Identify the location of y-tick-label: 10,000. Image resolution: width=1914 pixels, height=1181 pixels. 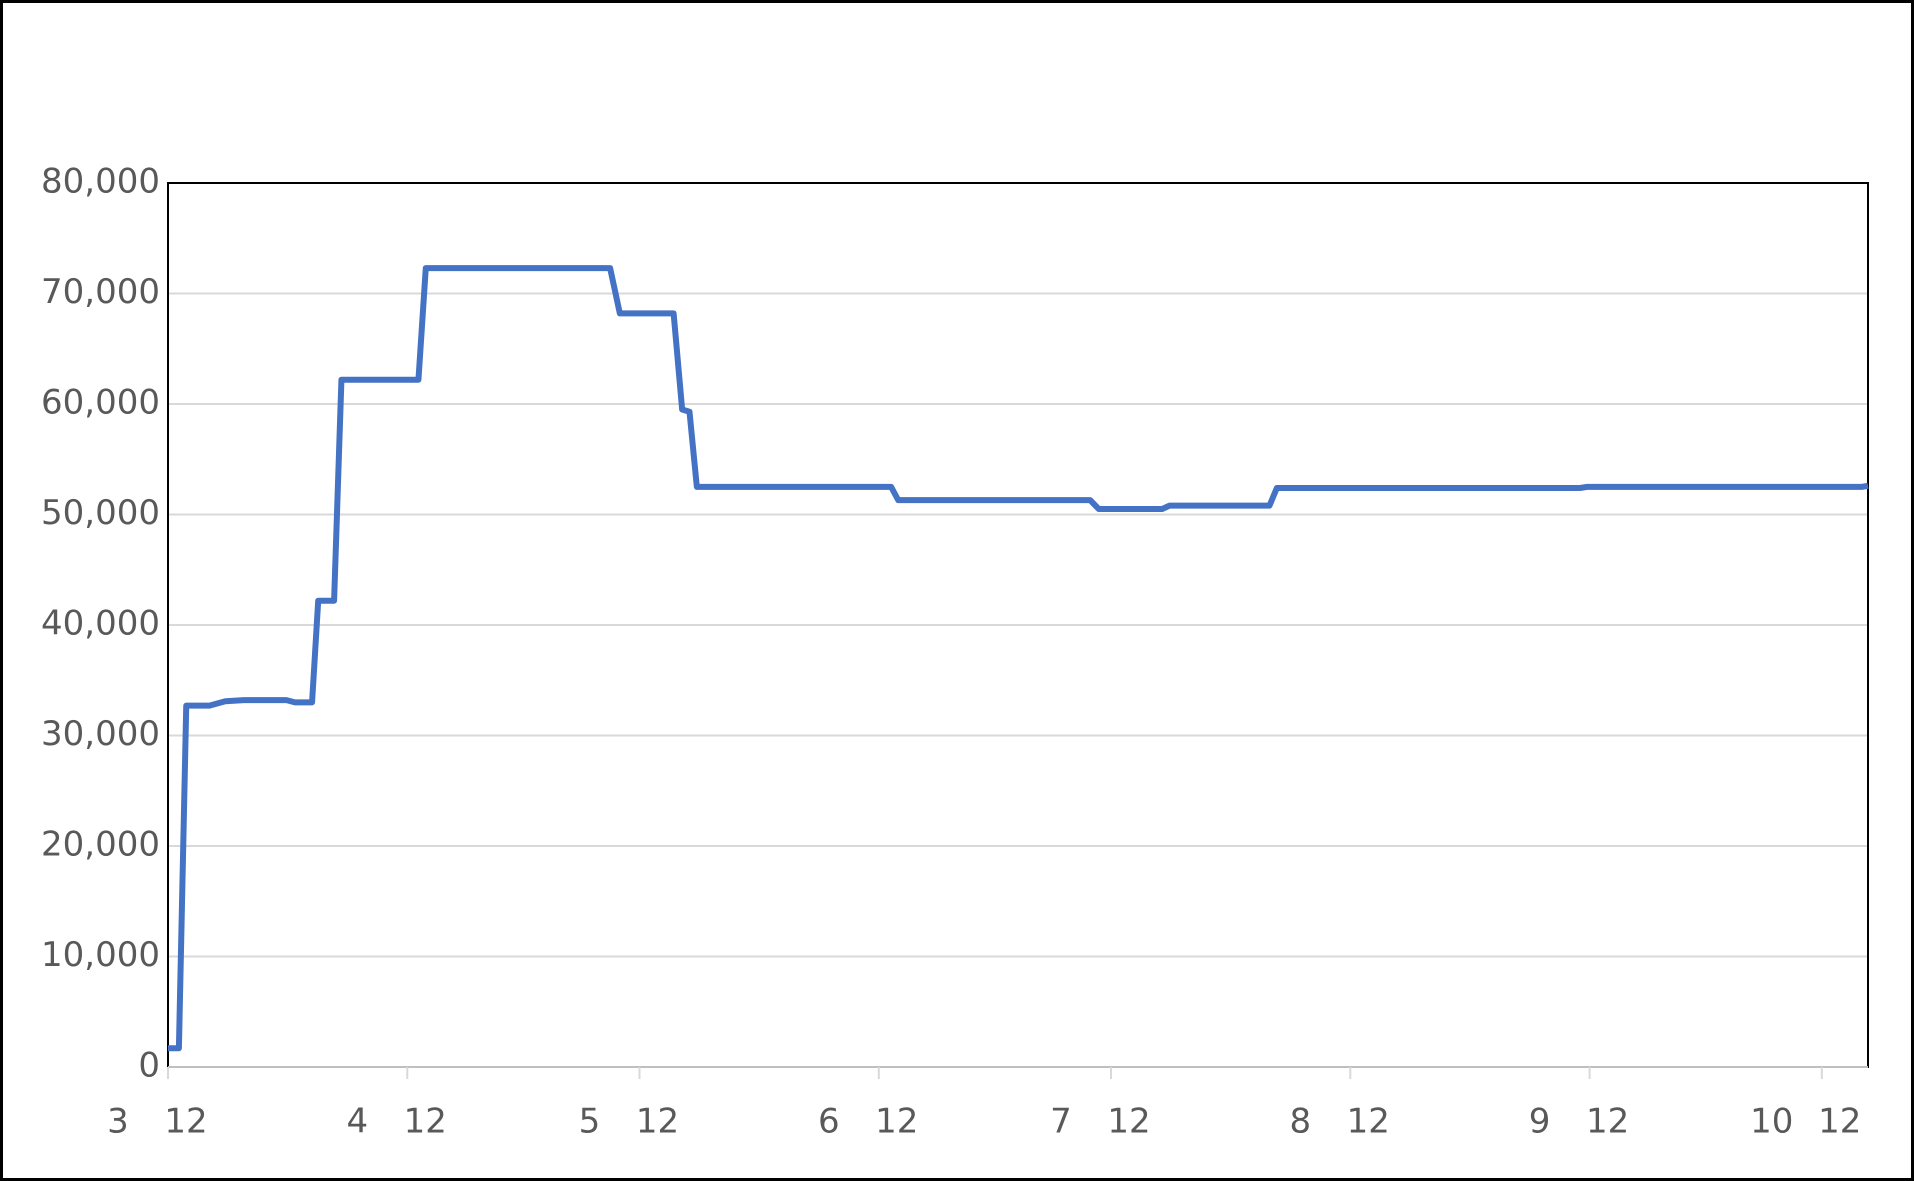
(100, 955).